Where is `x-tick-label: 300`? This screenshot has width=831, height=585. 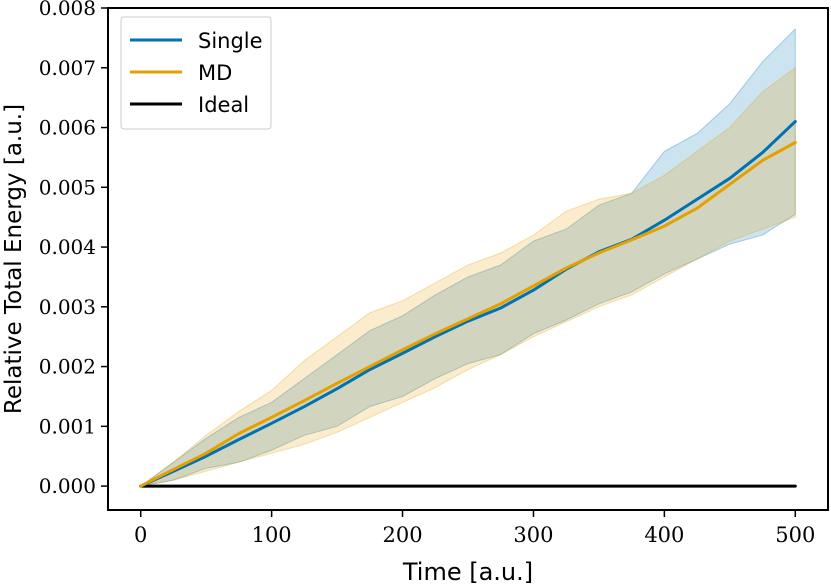
x-tick-label: 300 is located at coordinates (533, 535).